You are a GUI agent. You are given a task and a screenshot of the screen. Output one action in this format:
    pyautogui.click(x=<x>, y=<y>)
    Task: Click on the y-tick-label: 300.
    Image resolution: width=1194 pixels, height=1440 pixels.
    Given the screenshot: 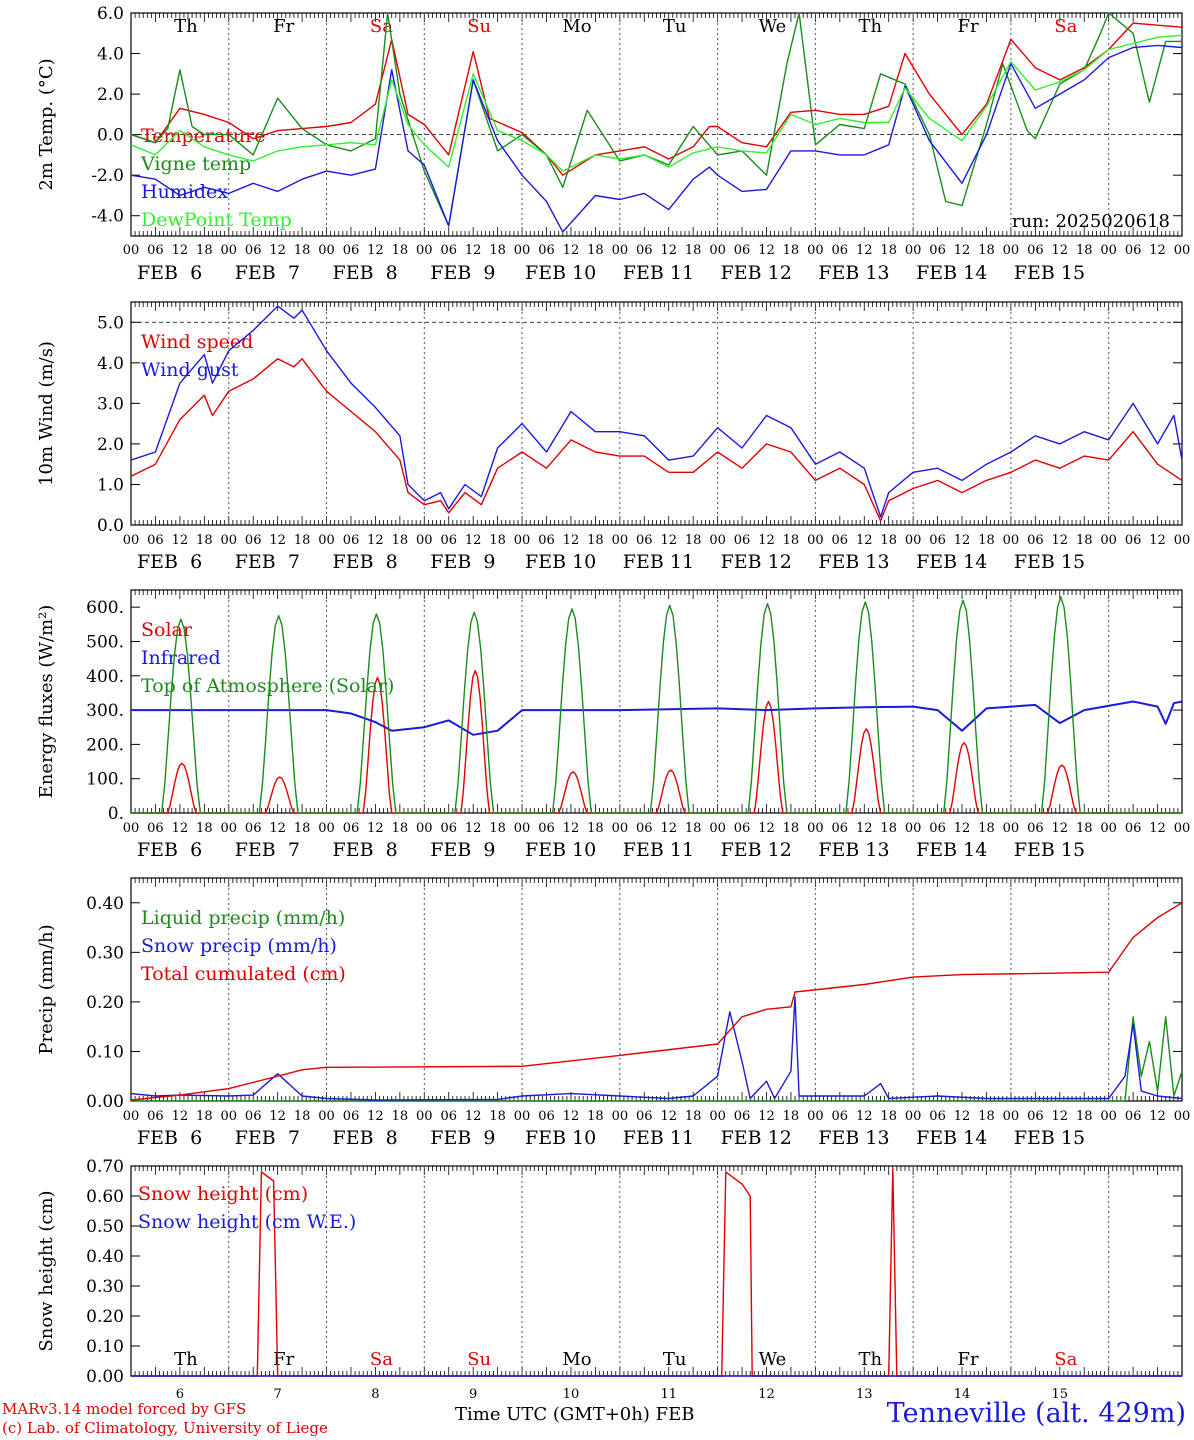 What is the action you would take?
    pyautogui.click(x=105, y=711)
    